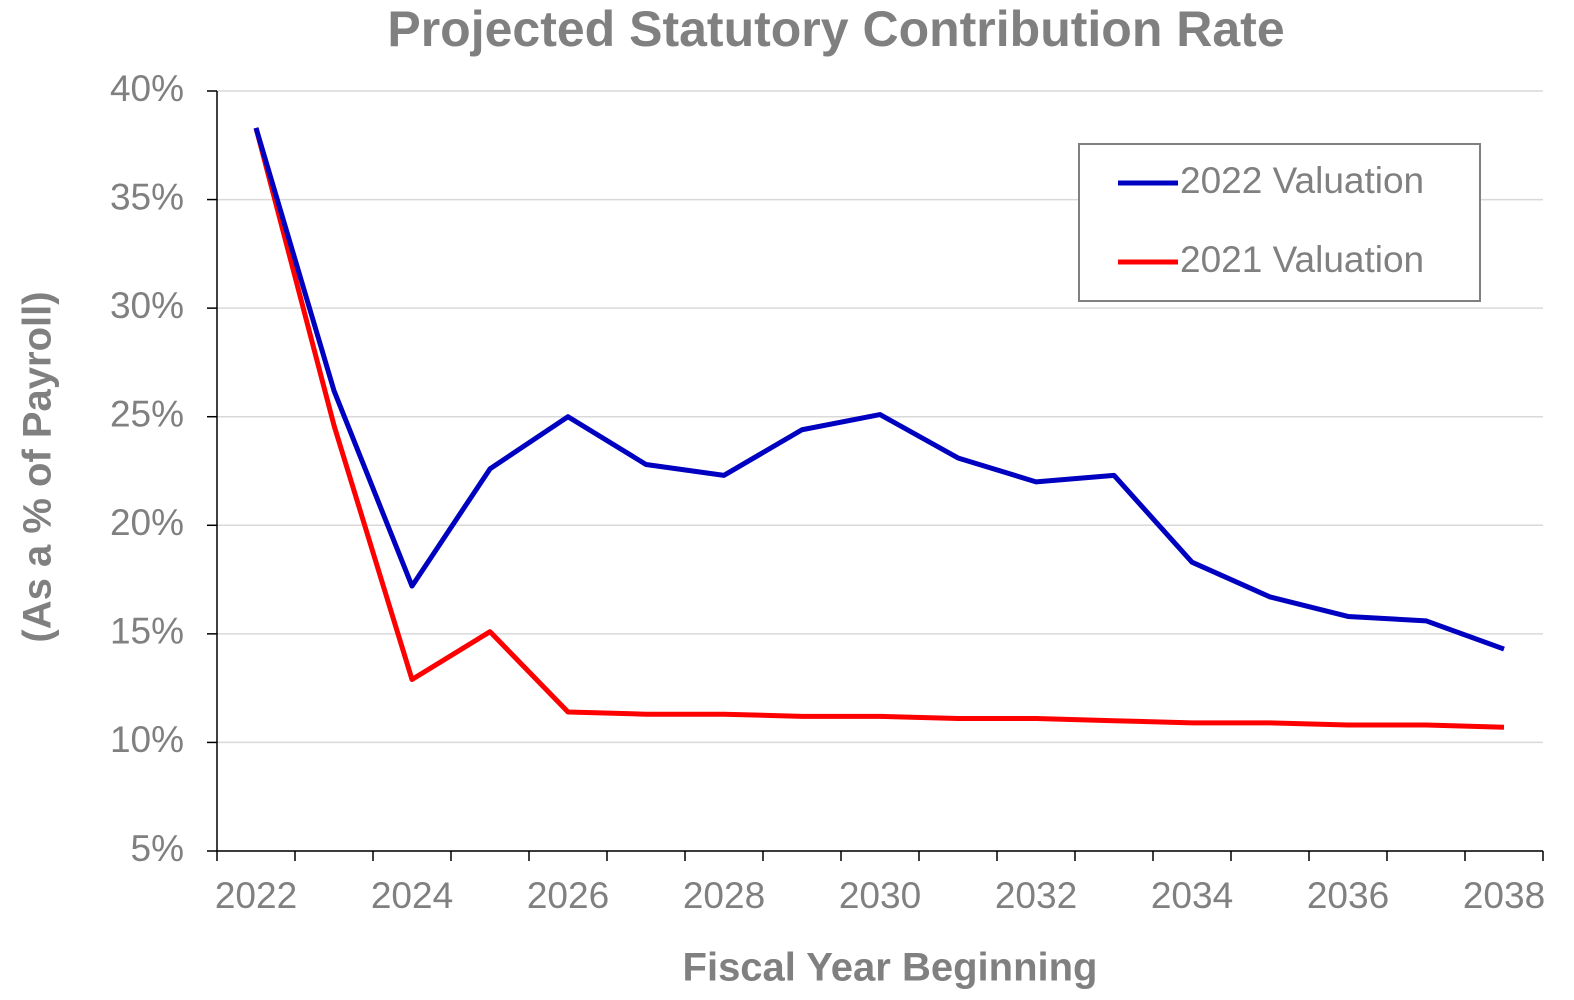 The image size is (1574, 1000). Describe the element at coordinates (412, 895) in the screenshot. I see `x-tick-label: 2024` at that location.